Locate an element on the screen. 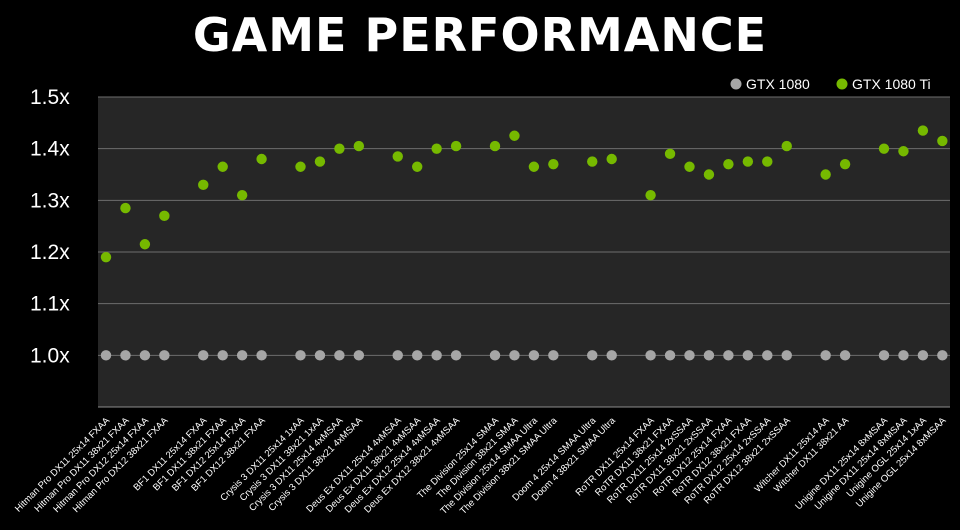  y-tick-label: 1.3x is located at coordinates (50, 200).